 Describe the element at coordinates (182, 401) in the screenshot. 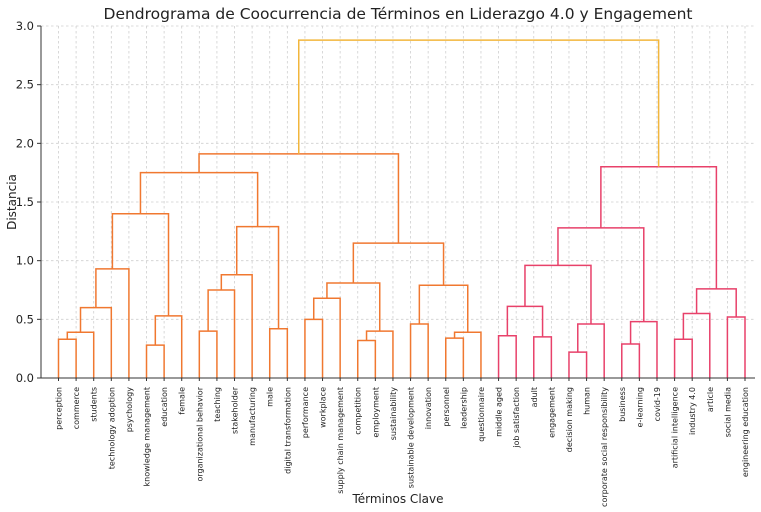

I see `leaf-label: female` at that location.